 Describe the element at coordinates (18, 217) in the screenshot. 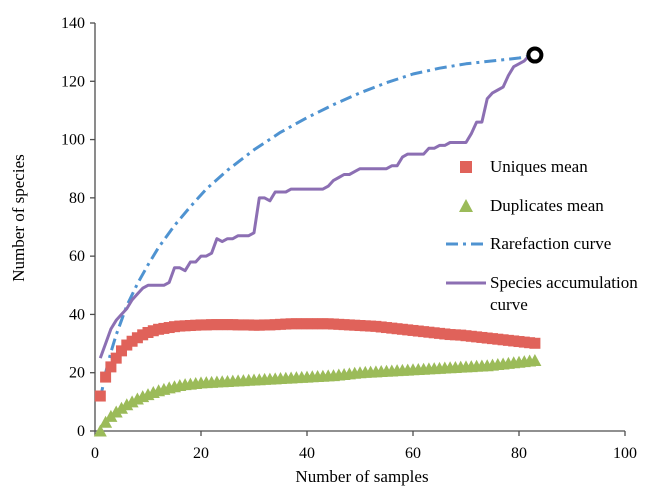

I see `y-axis-title: Number of species` at that location.